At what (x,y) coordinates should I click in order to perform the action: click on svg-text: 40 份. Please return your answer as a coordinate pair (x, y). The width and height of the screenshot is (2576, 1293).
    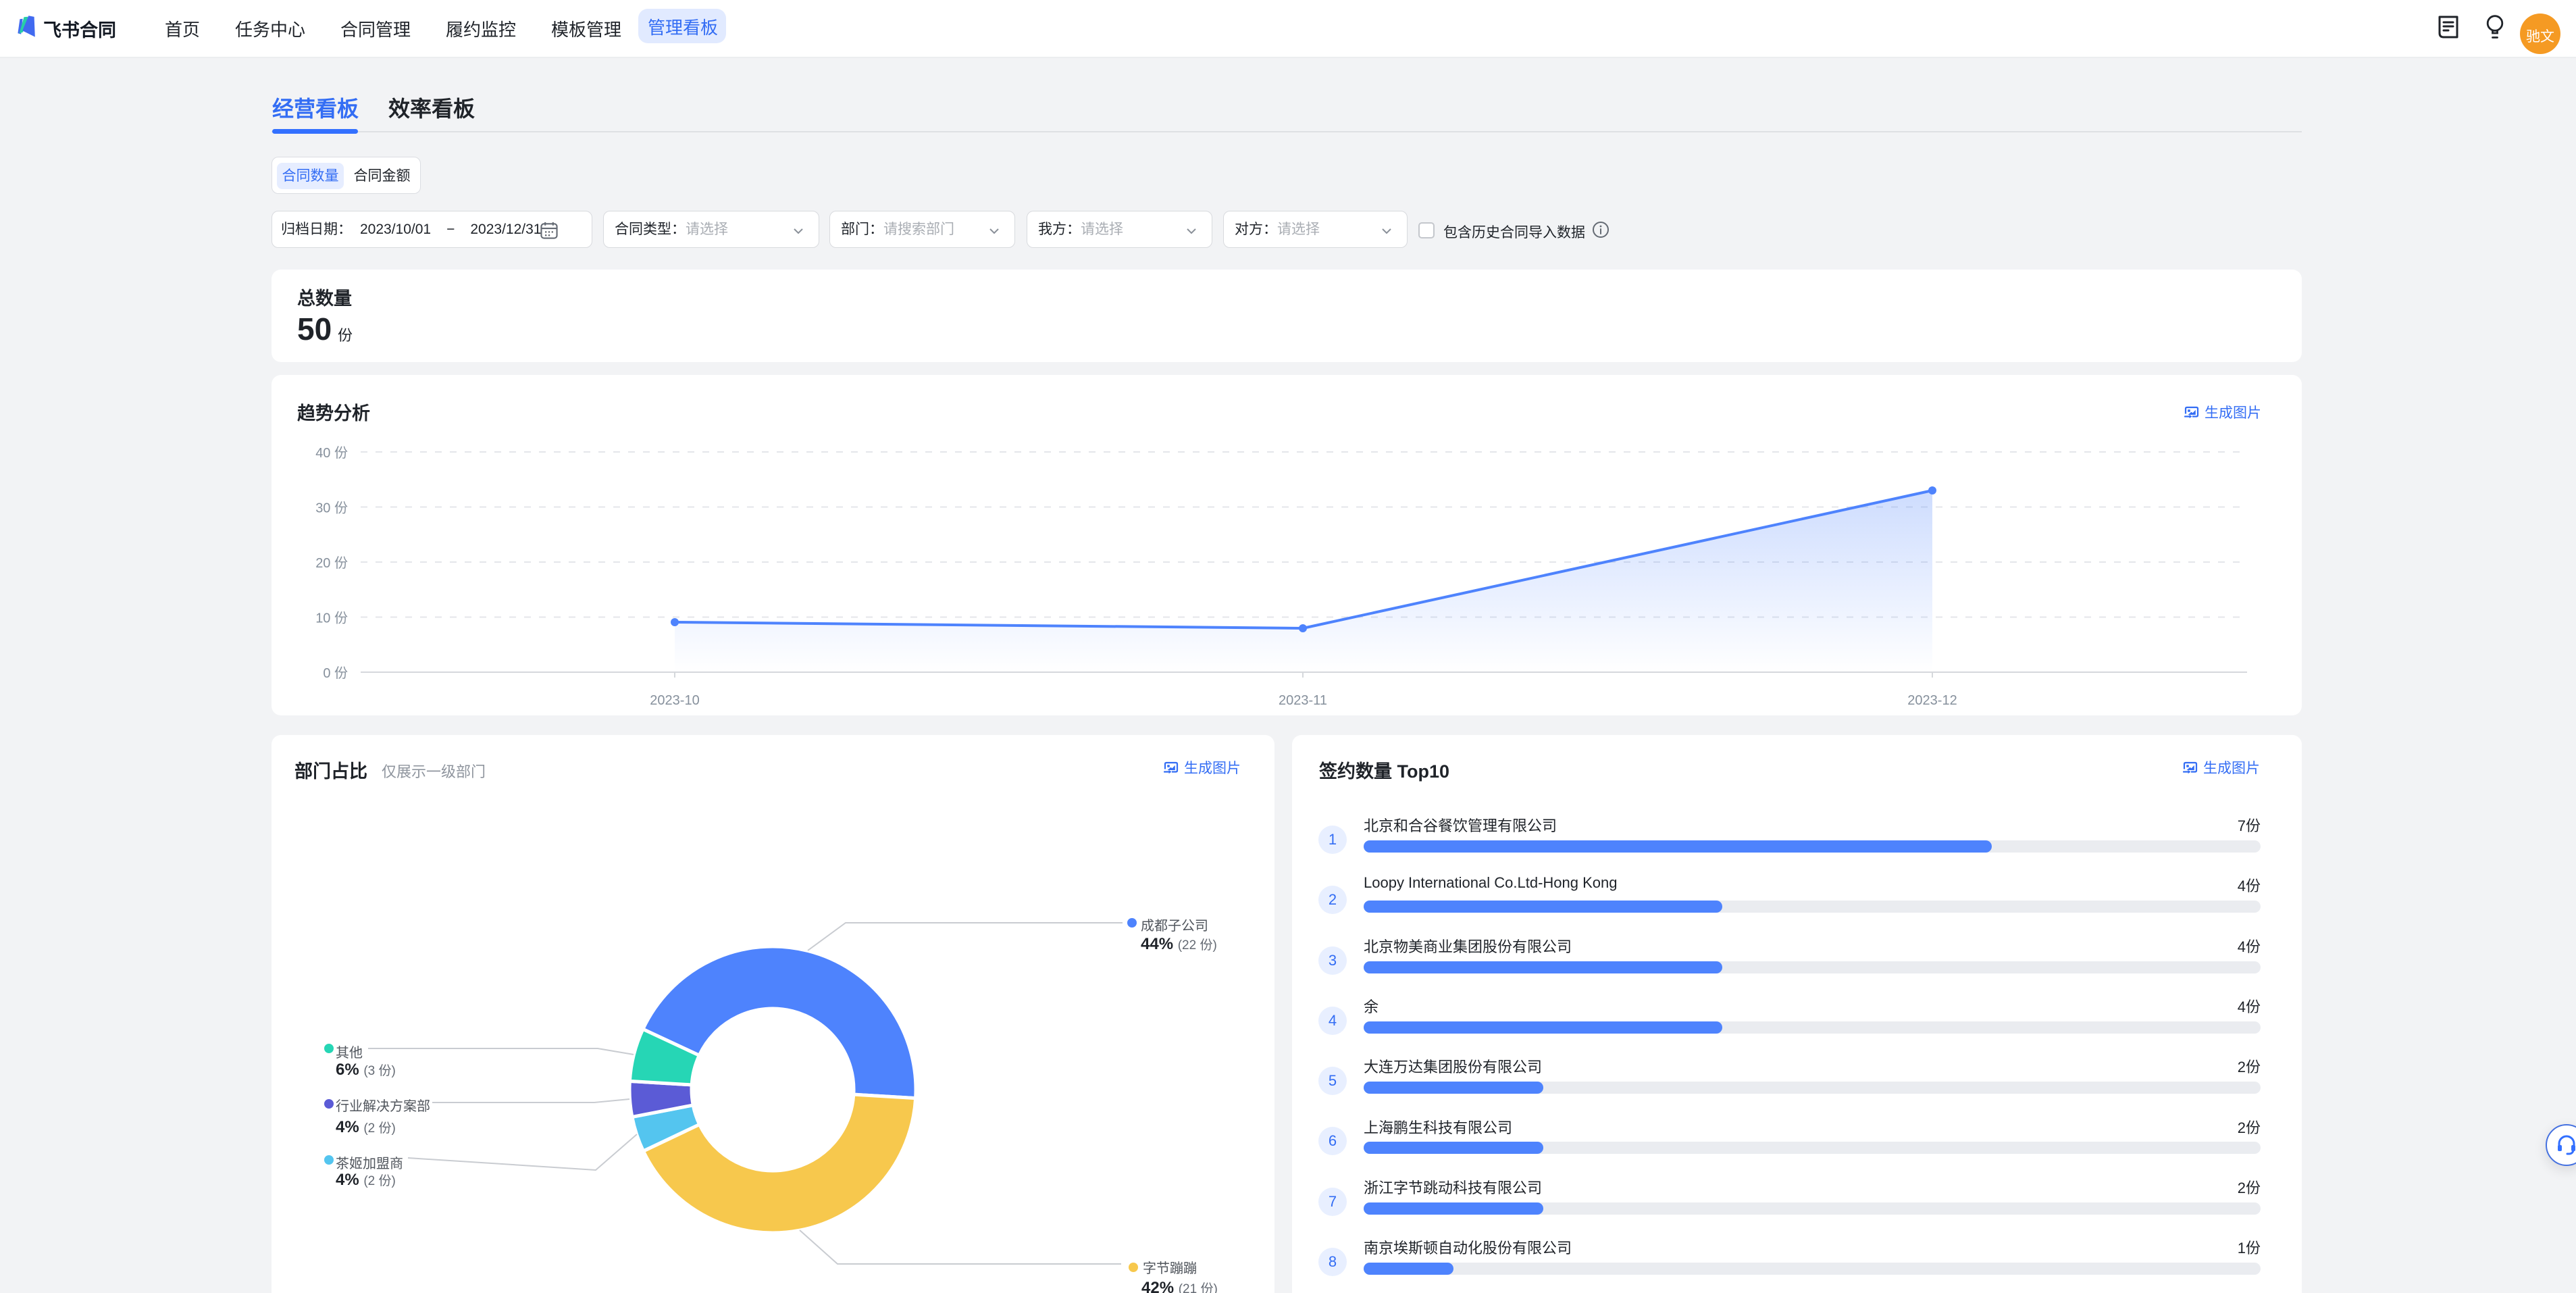
    Looking at the image, I should click on (331, 453).